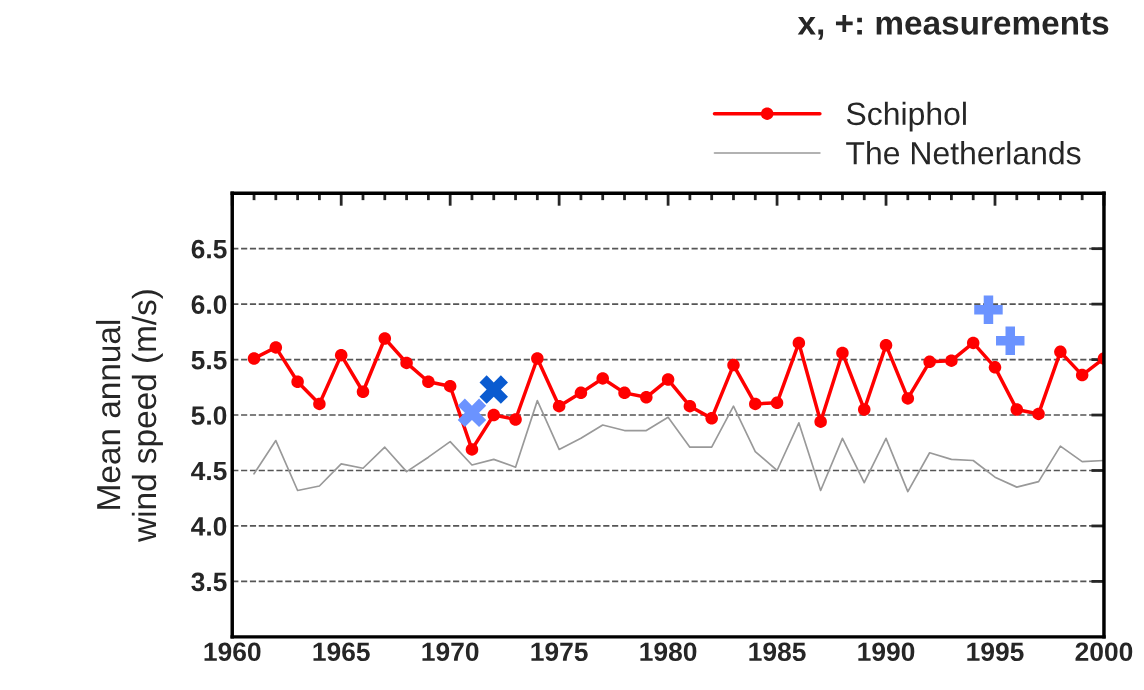 The height and width of the screenshot is (690, 1144). Describe the element at coordinates (209, 249) in the screenshot. I see `y-tick-label: 6.5` at that location.